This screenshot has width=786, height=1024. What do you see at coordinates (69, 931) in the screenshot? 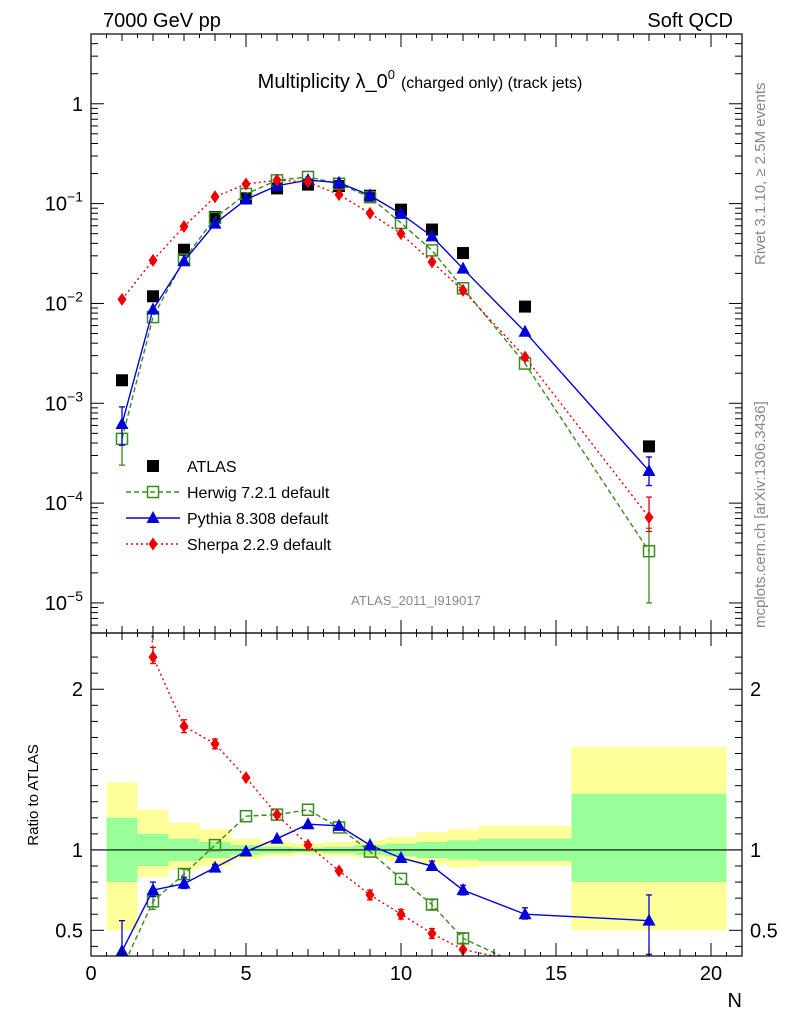
I see `ratio-ytick-label-left-0: 0.5` at bounding box center [69, 931].